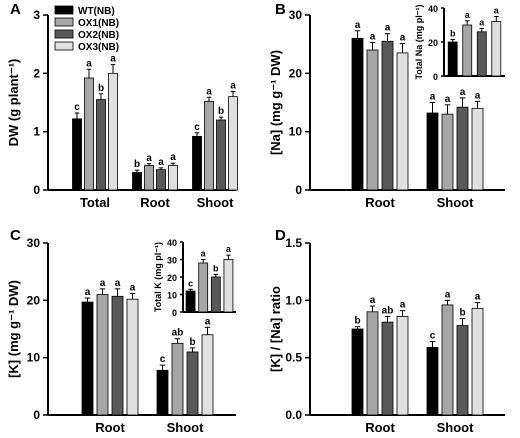 This screenshot has height=438, width=520. What do you see at coordinates (172, 278) in the screenshot?
I see `panel-c-inset-y-tick-label: 20` at bounding box center [172, 278].